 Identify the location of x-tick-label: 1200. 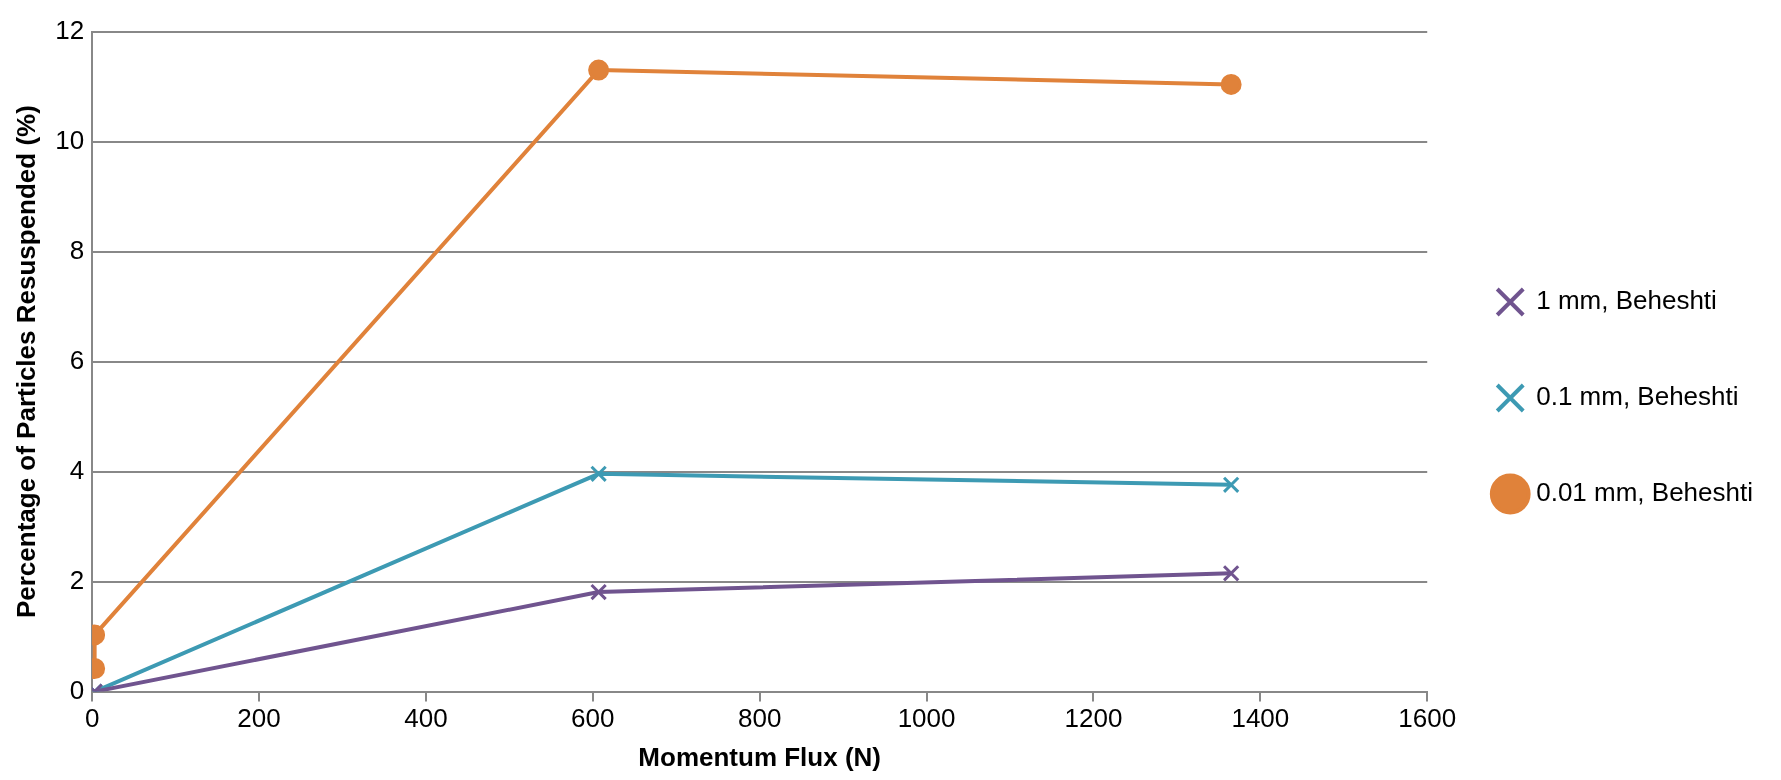
(1093, 718).